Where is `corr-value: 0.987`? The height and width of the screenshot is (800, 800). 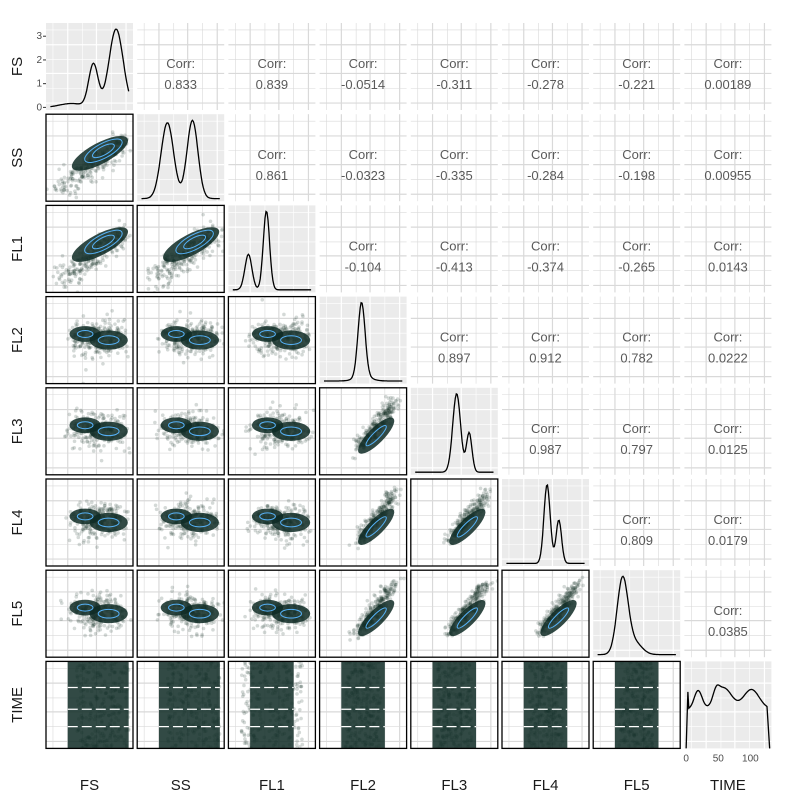 corr-value: 0.987 is located at coordinates (545, 449).